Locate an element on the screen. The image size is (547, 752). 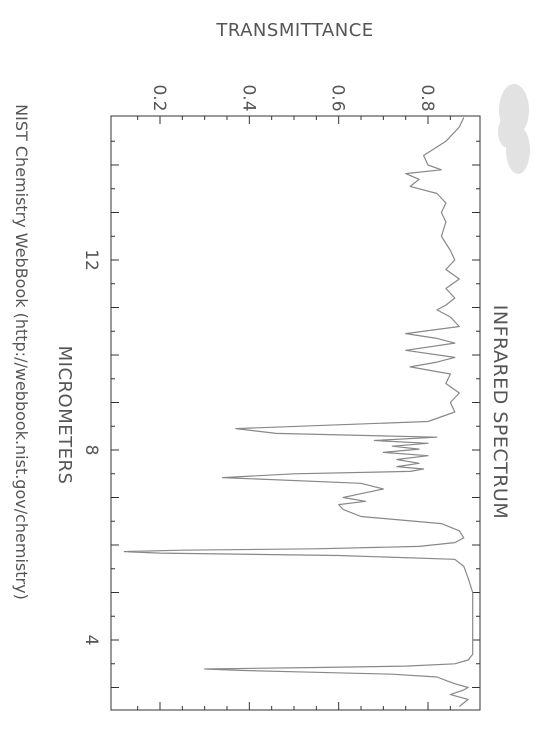
decorative-blob is located at coordinates (514, 129).